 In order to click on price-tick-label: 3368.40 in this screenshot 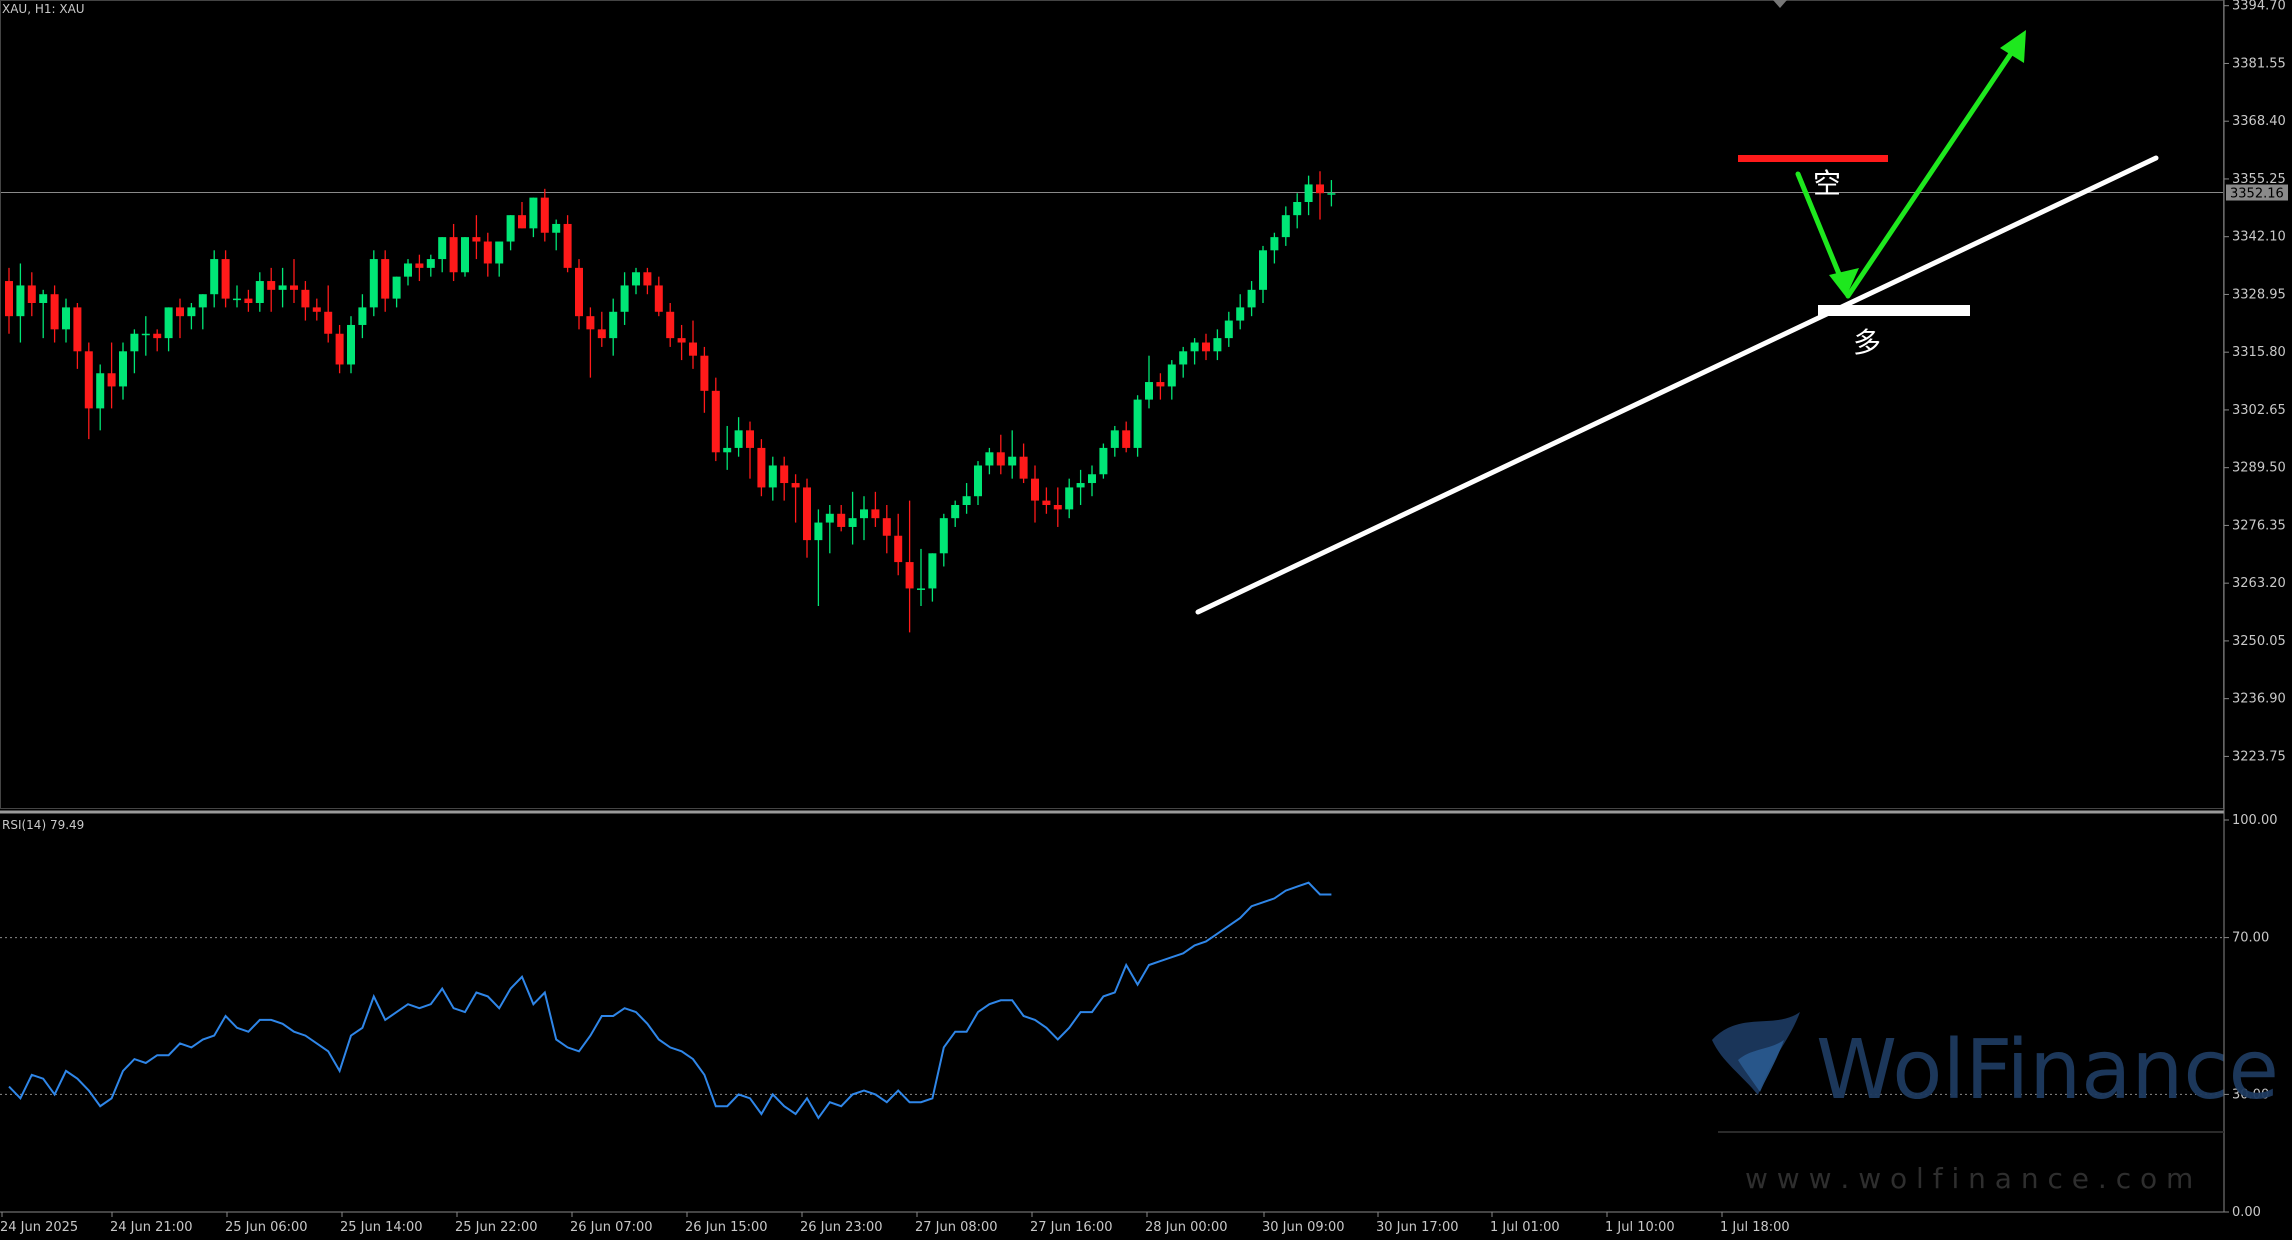, I will do `click(2259, 121)`.